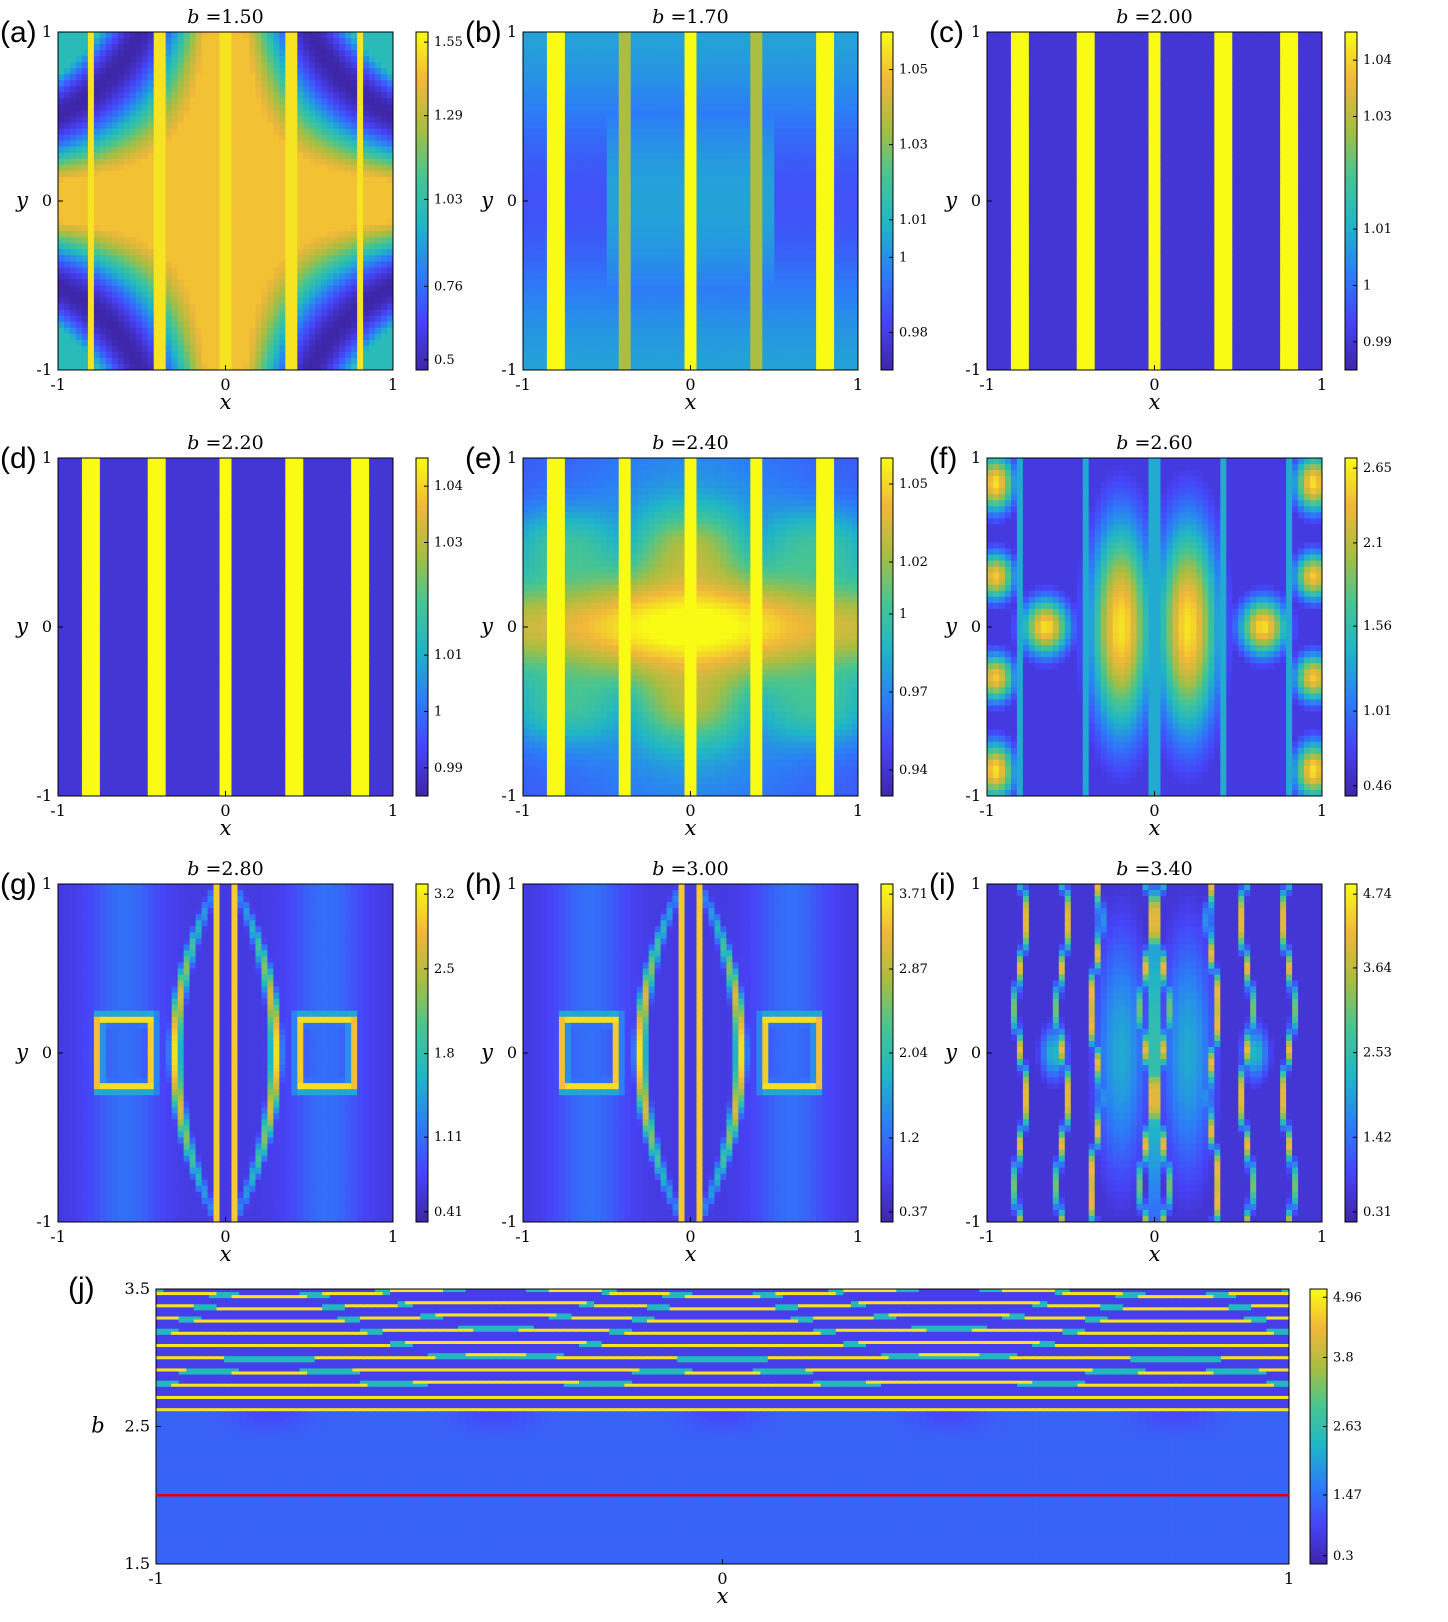 This screenshot has width=1448, height=1622. I want to click on colorbar-tick-label: 4.74, so click(1377, 894).